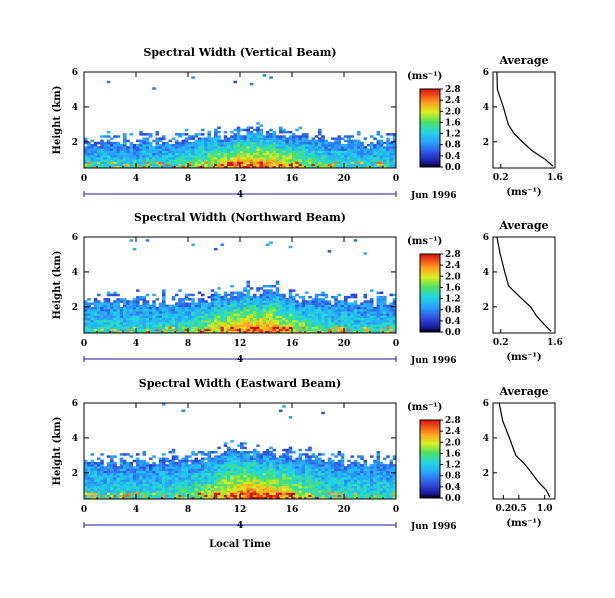 Image resolution: width=615 pixels, height=598 pixels. I want to click on x-tick-label: 4, so click(136, 344).